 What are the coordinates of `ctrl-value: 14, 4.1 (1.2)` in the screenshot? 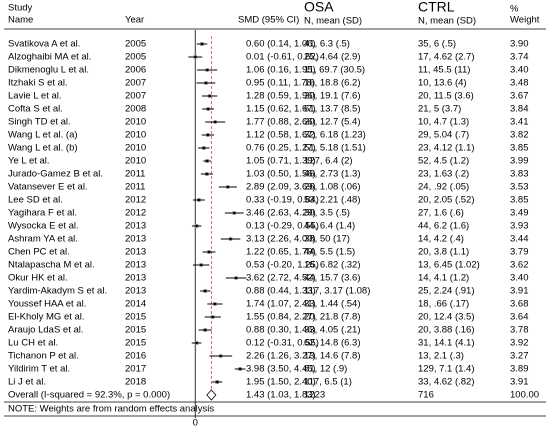 It's located at (443, 278).